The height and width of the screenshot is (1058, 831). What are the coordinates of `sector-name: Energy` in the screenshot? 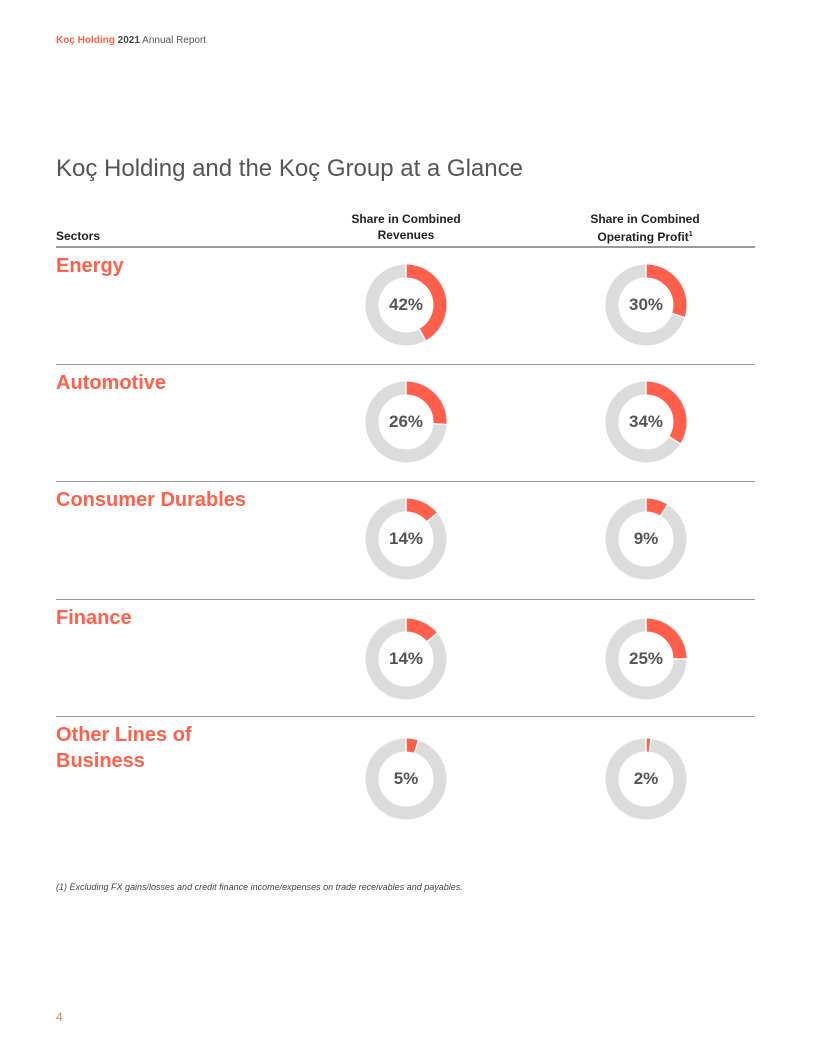 It's located at (90, 266).